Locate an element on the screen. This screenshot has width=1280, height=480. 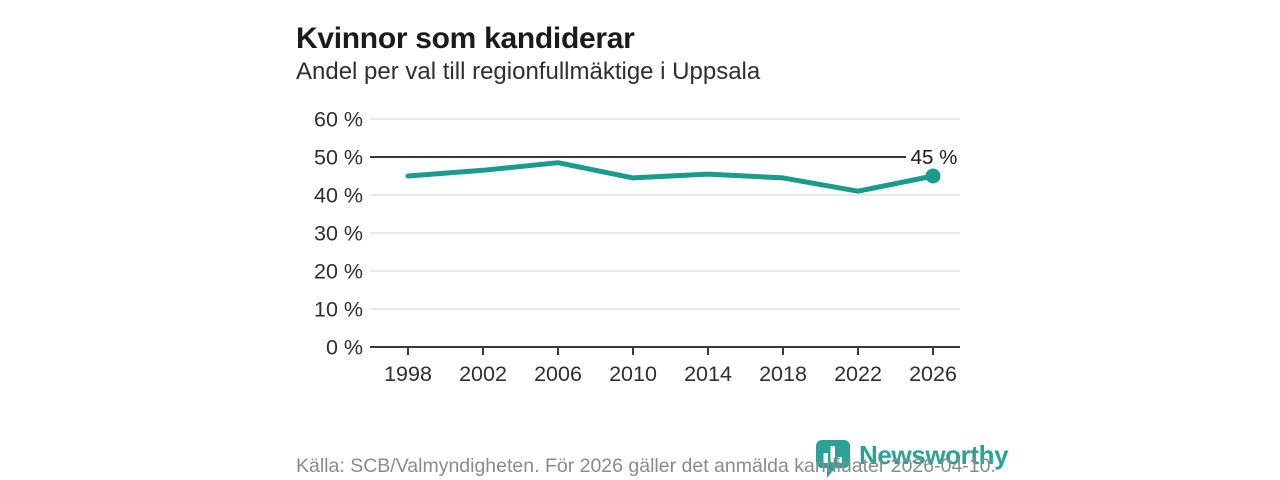
end-value-label: 45 % is located at coordinates (934, 157).